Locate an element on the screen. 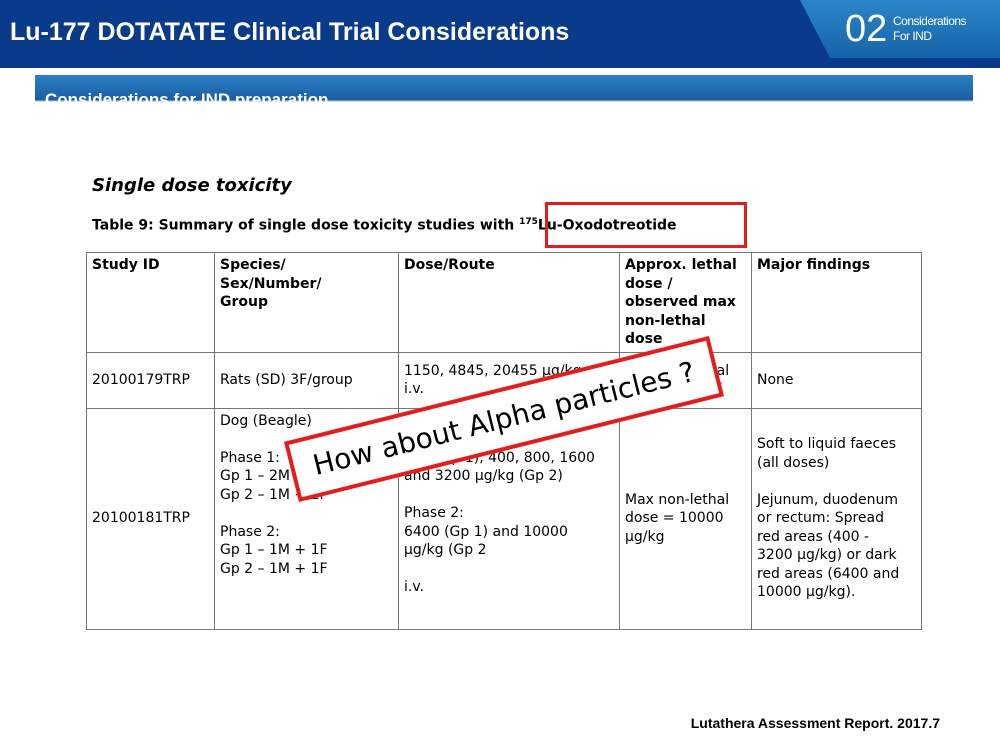 The width and height of the screenshot is (1000, 750). subheader-bar is located at coordinates (504, 97).